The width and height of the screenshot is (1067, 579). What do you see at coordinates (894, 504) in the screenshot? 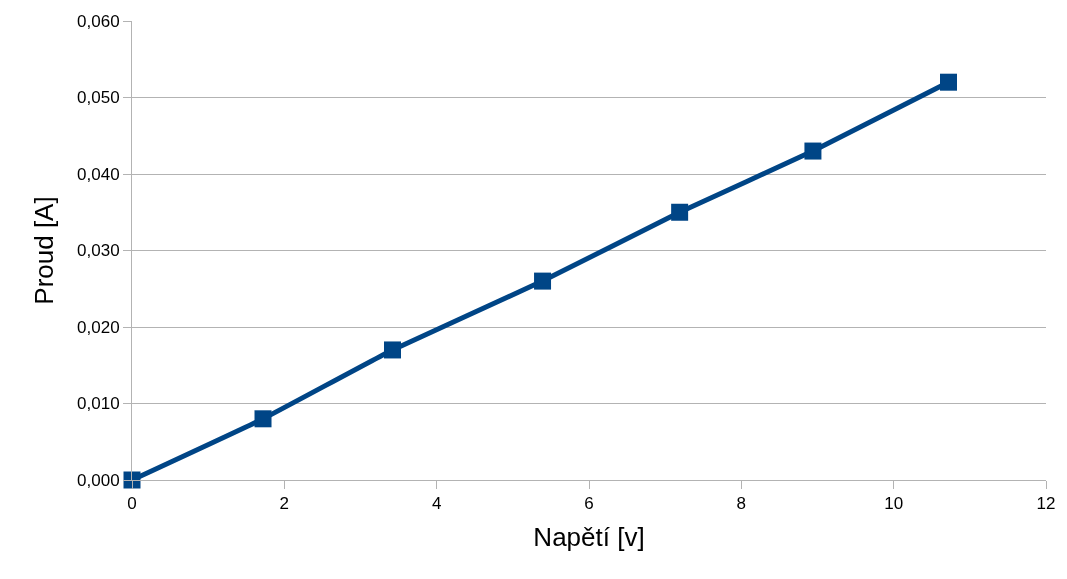
I see `x-tick-label: 10` at bounding box center [894, 504].